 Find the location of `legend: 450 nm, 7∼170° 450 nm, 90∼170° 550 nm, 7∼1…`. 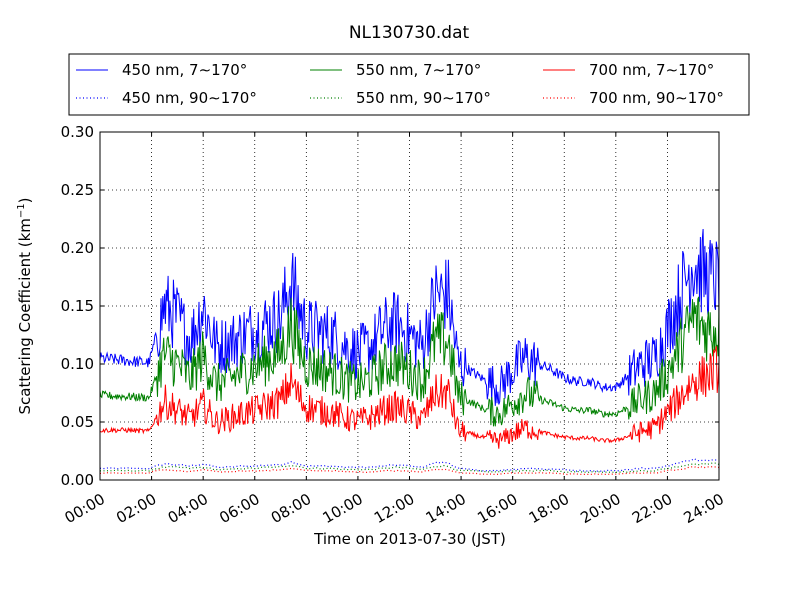

legend: 450 nm, 7∼170° 450 nm, 90∼170° 550 nm, 7∼1… is located at coordinates (409, 84).